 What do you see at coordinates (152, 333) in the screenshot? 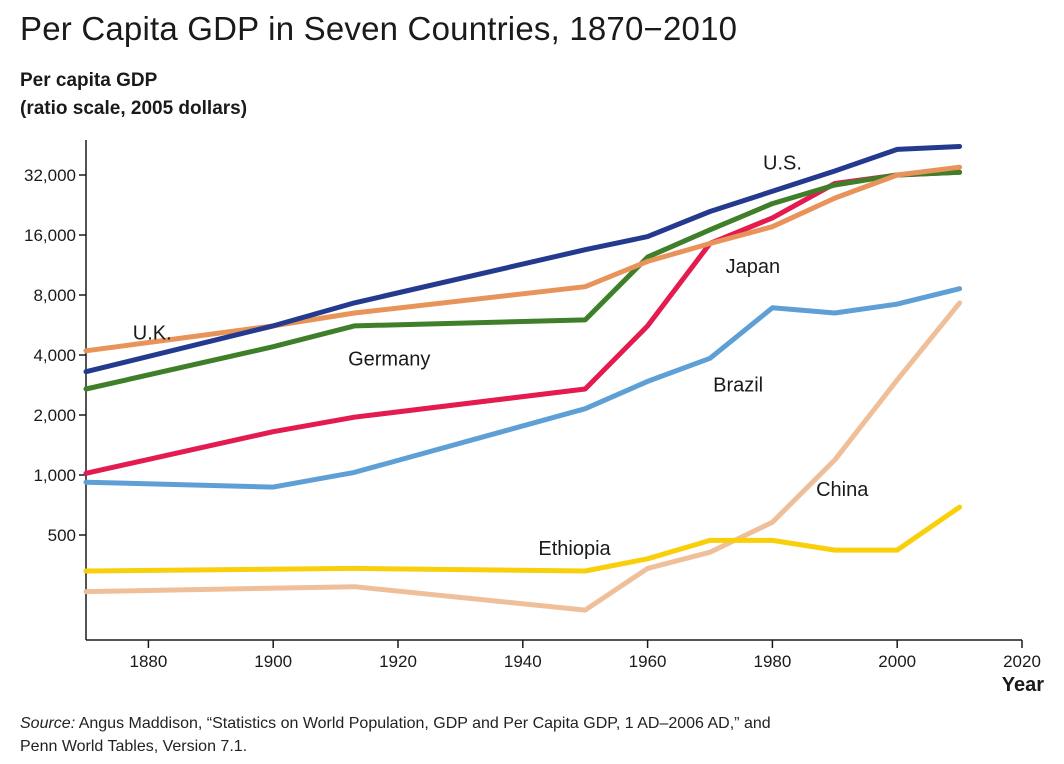
I see `series-label-uk: U.K.` at bounding box center [152, 333].